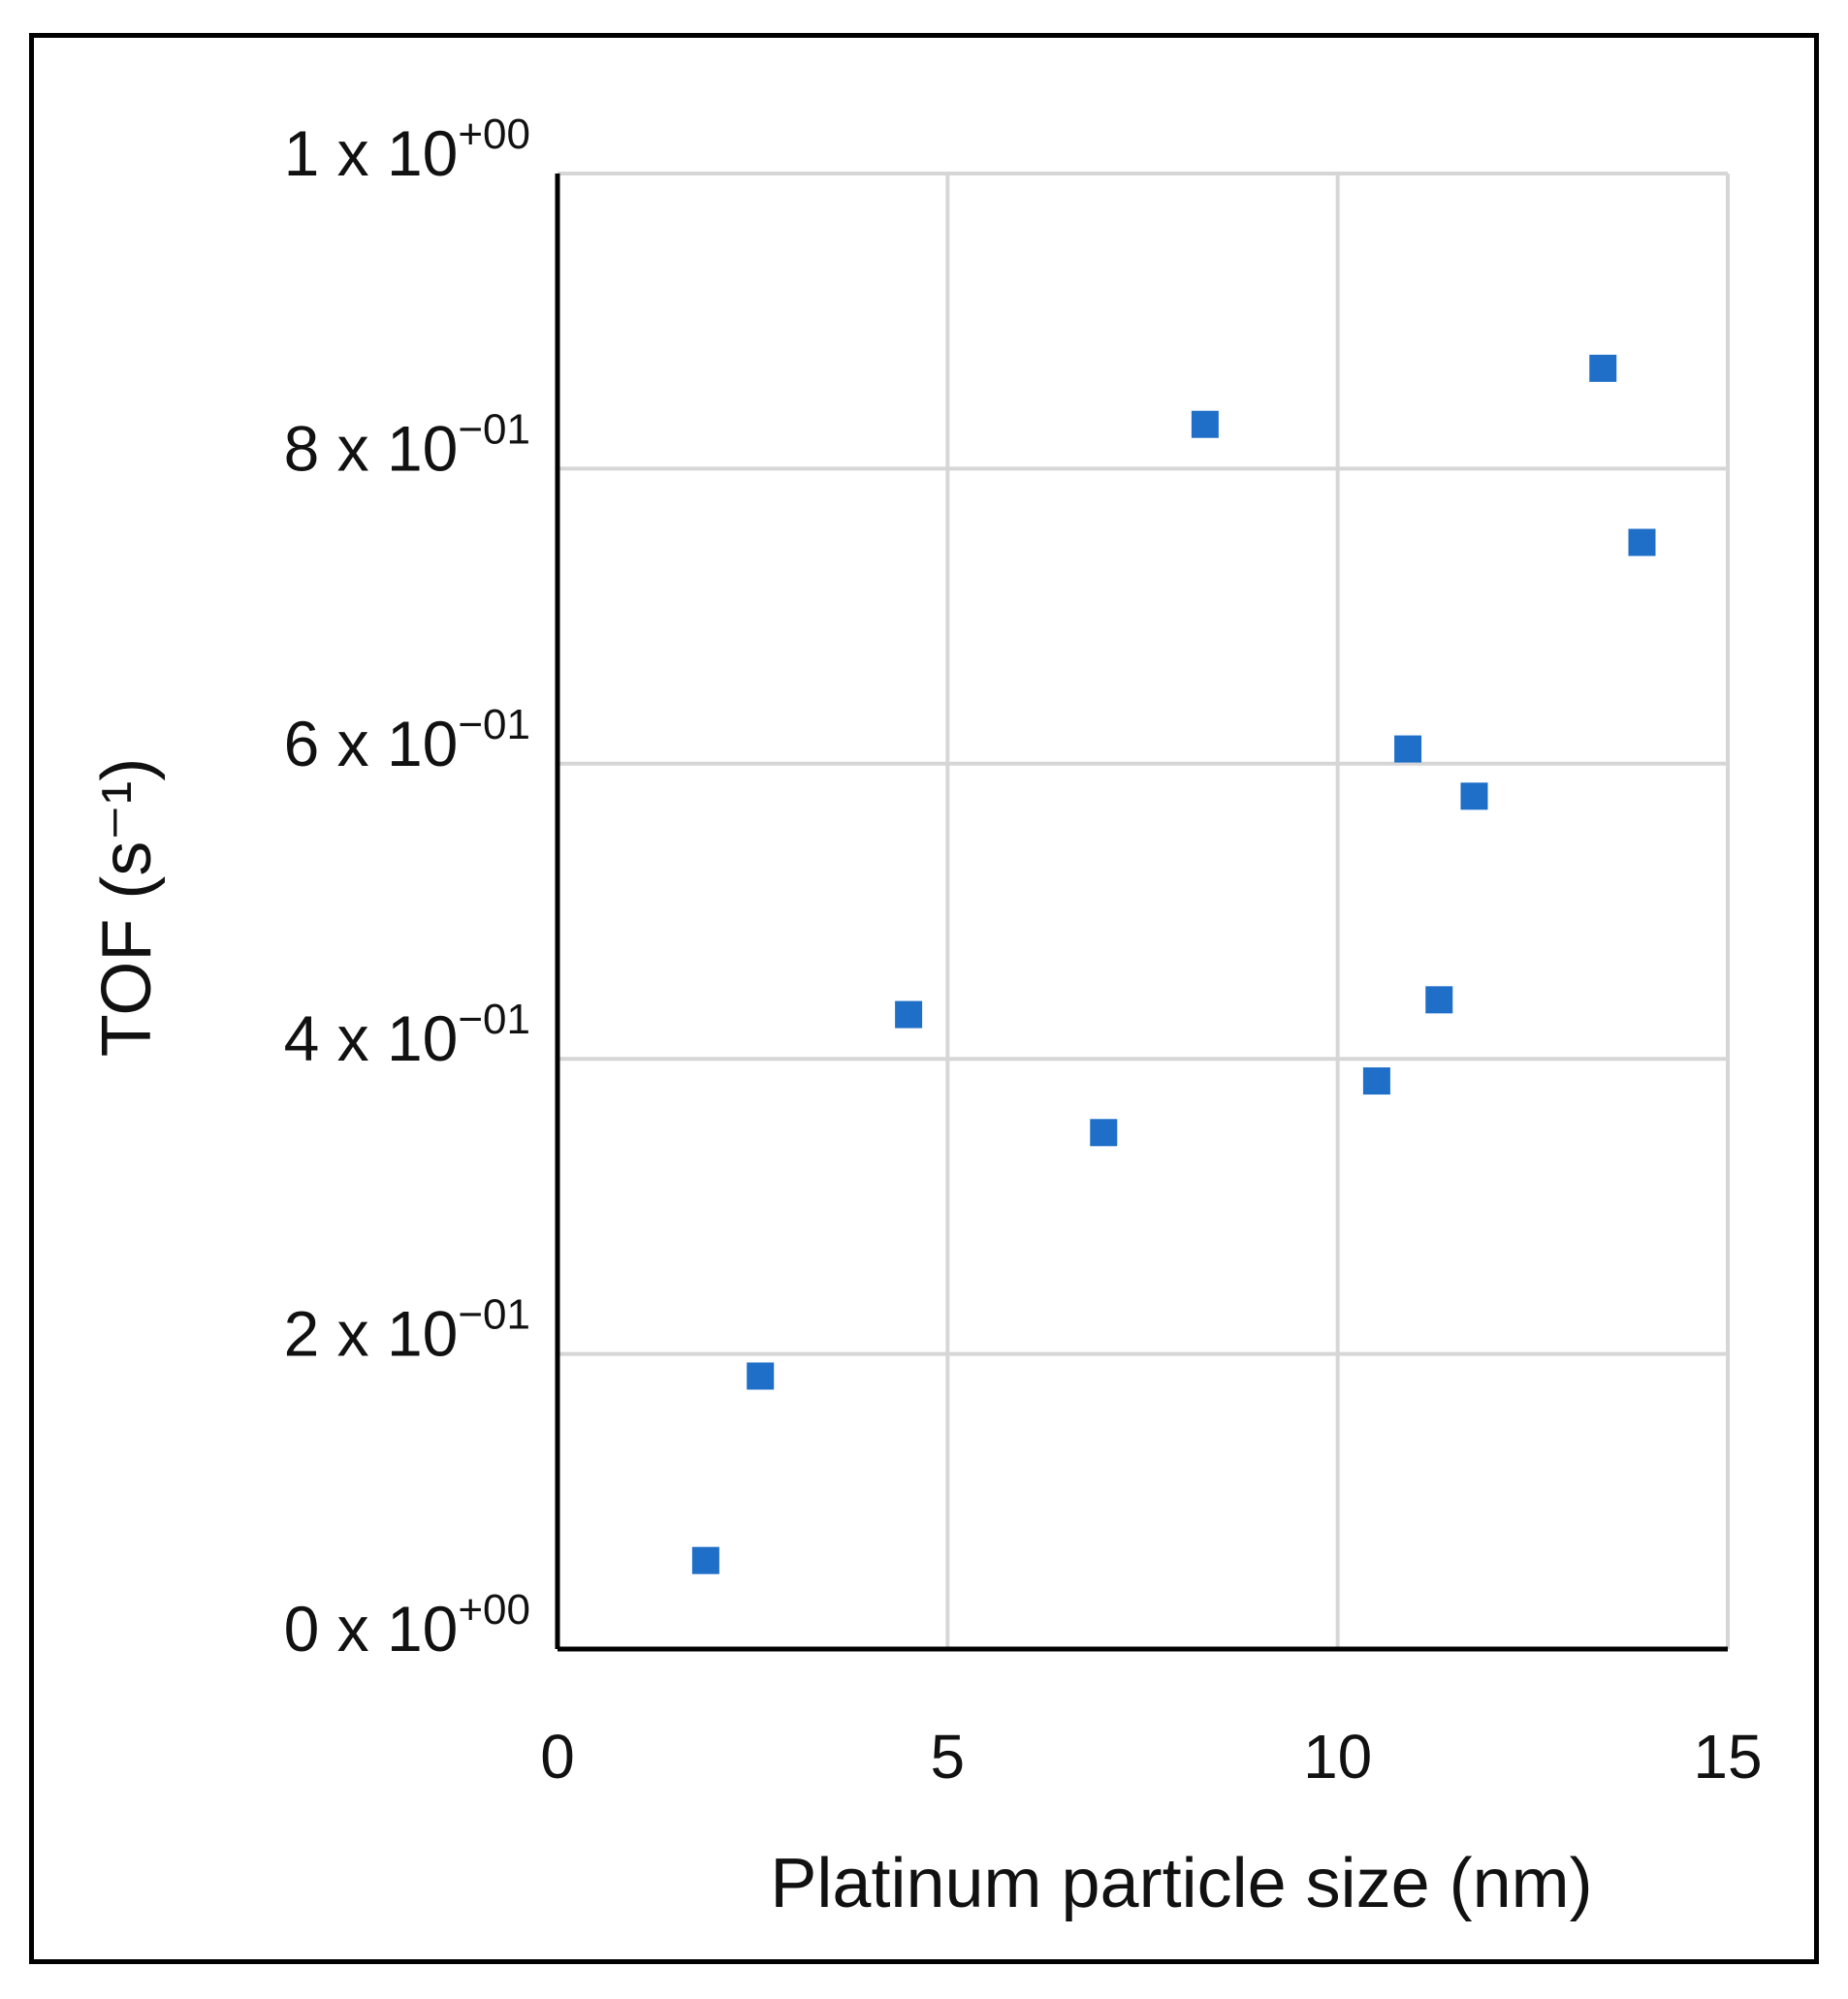  Describe the element at coordinates (407, 1035) in the screenshot. I see `y-tick-label: 4 x 10−01` at that location.